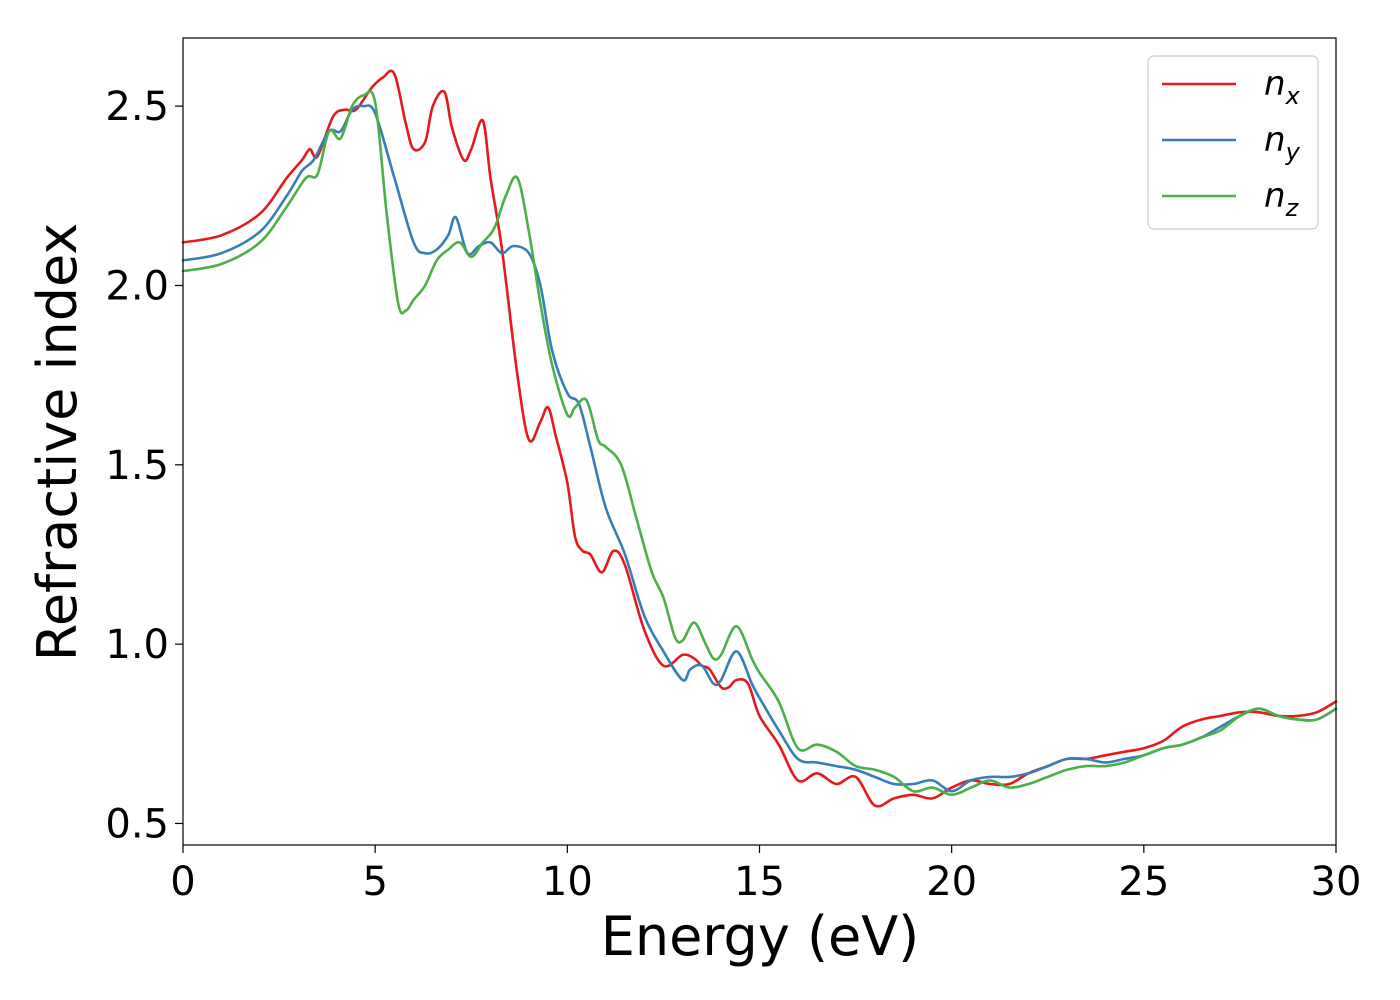  I want to click on y-axis-ticks: 0.5 1.0 1.5 2.0 2.5, so click(144, 465).